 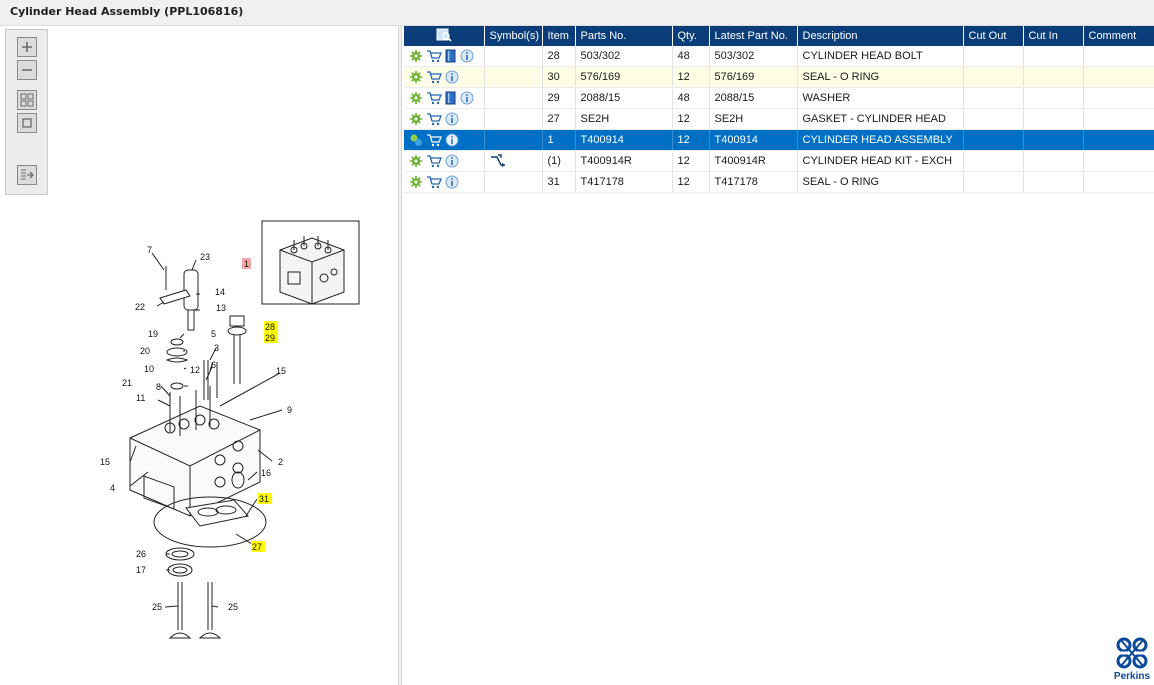 What do you see at coordinates (1053, 36) in the screenshot?
I see `column-header-cut-in: Cut In` at bounding box center [1053, 36].